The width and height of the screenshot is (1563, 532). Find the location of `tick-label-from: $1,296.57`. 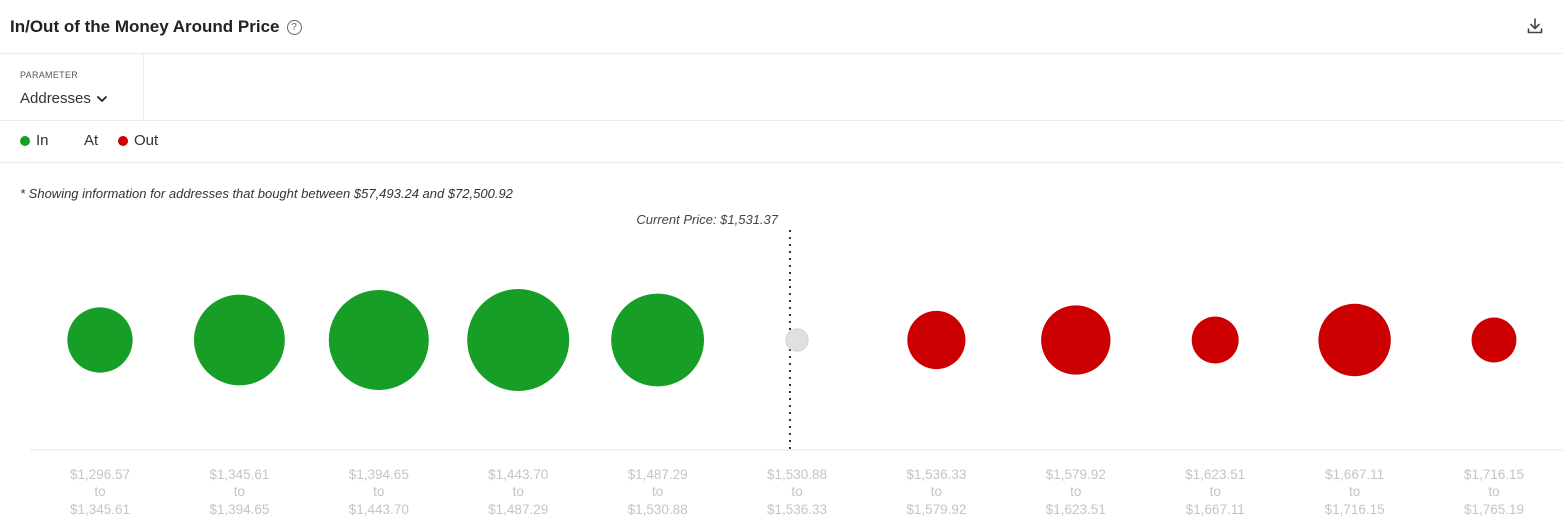

tick-label-from: $1,296.57 is located at coordinates (100, 474).